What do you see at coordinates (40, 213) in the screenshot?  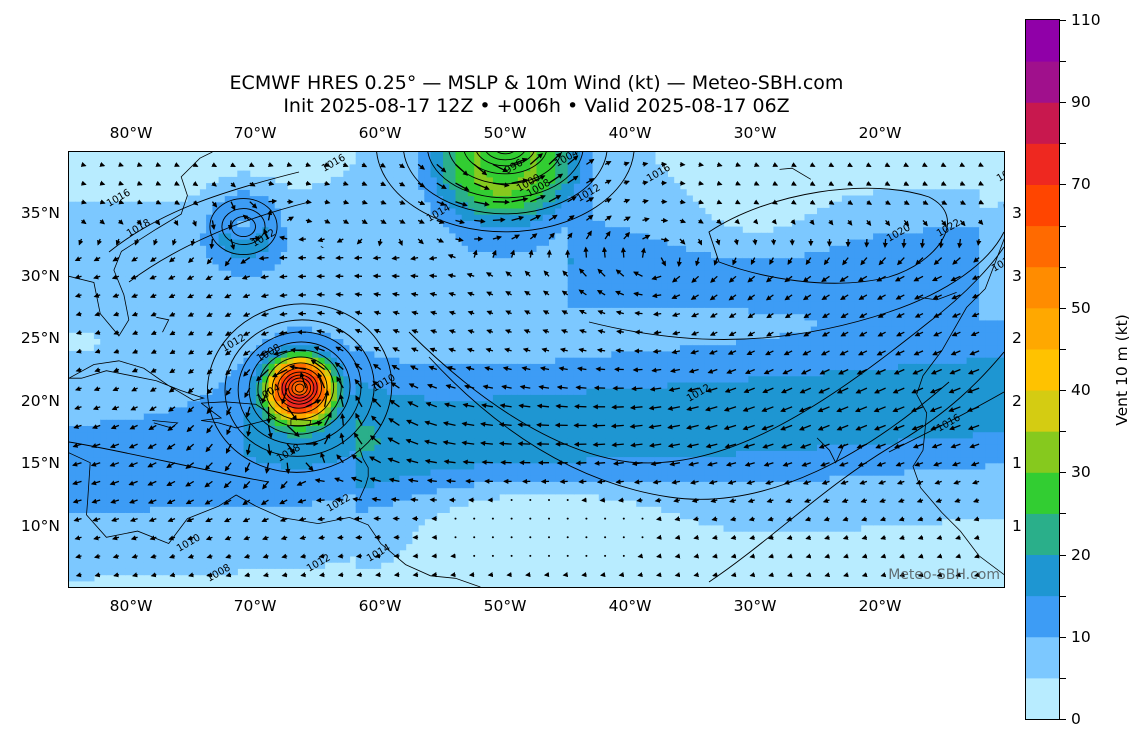 I see `lat-tick: 35°N` at bounding box center [40, 213].